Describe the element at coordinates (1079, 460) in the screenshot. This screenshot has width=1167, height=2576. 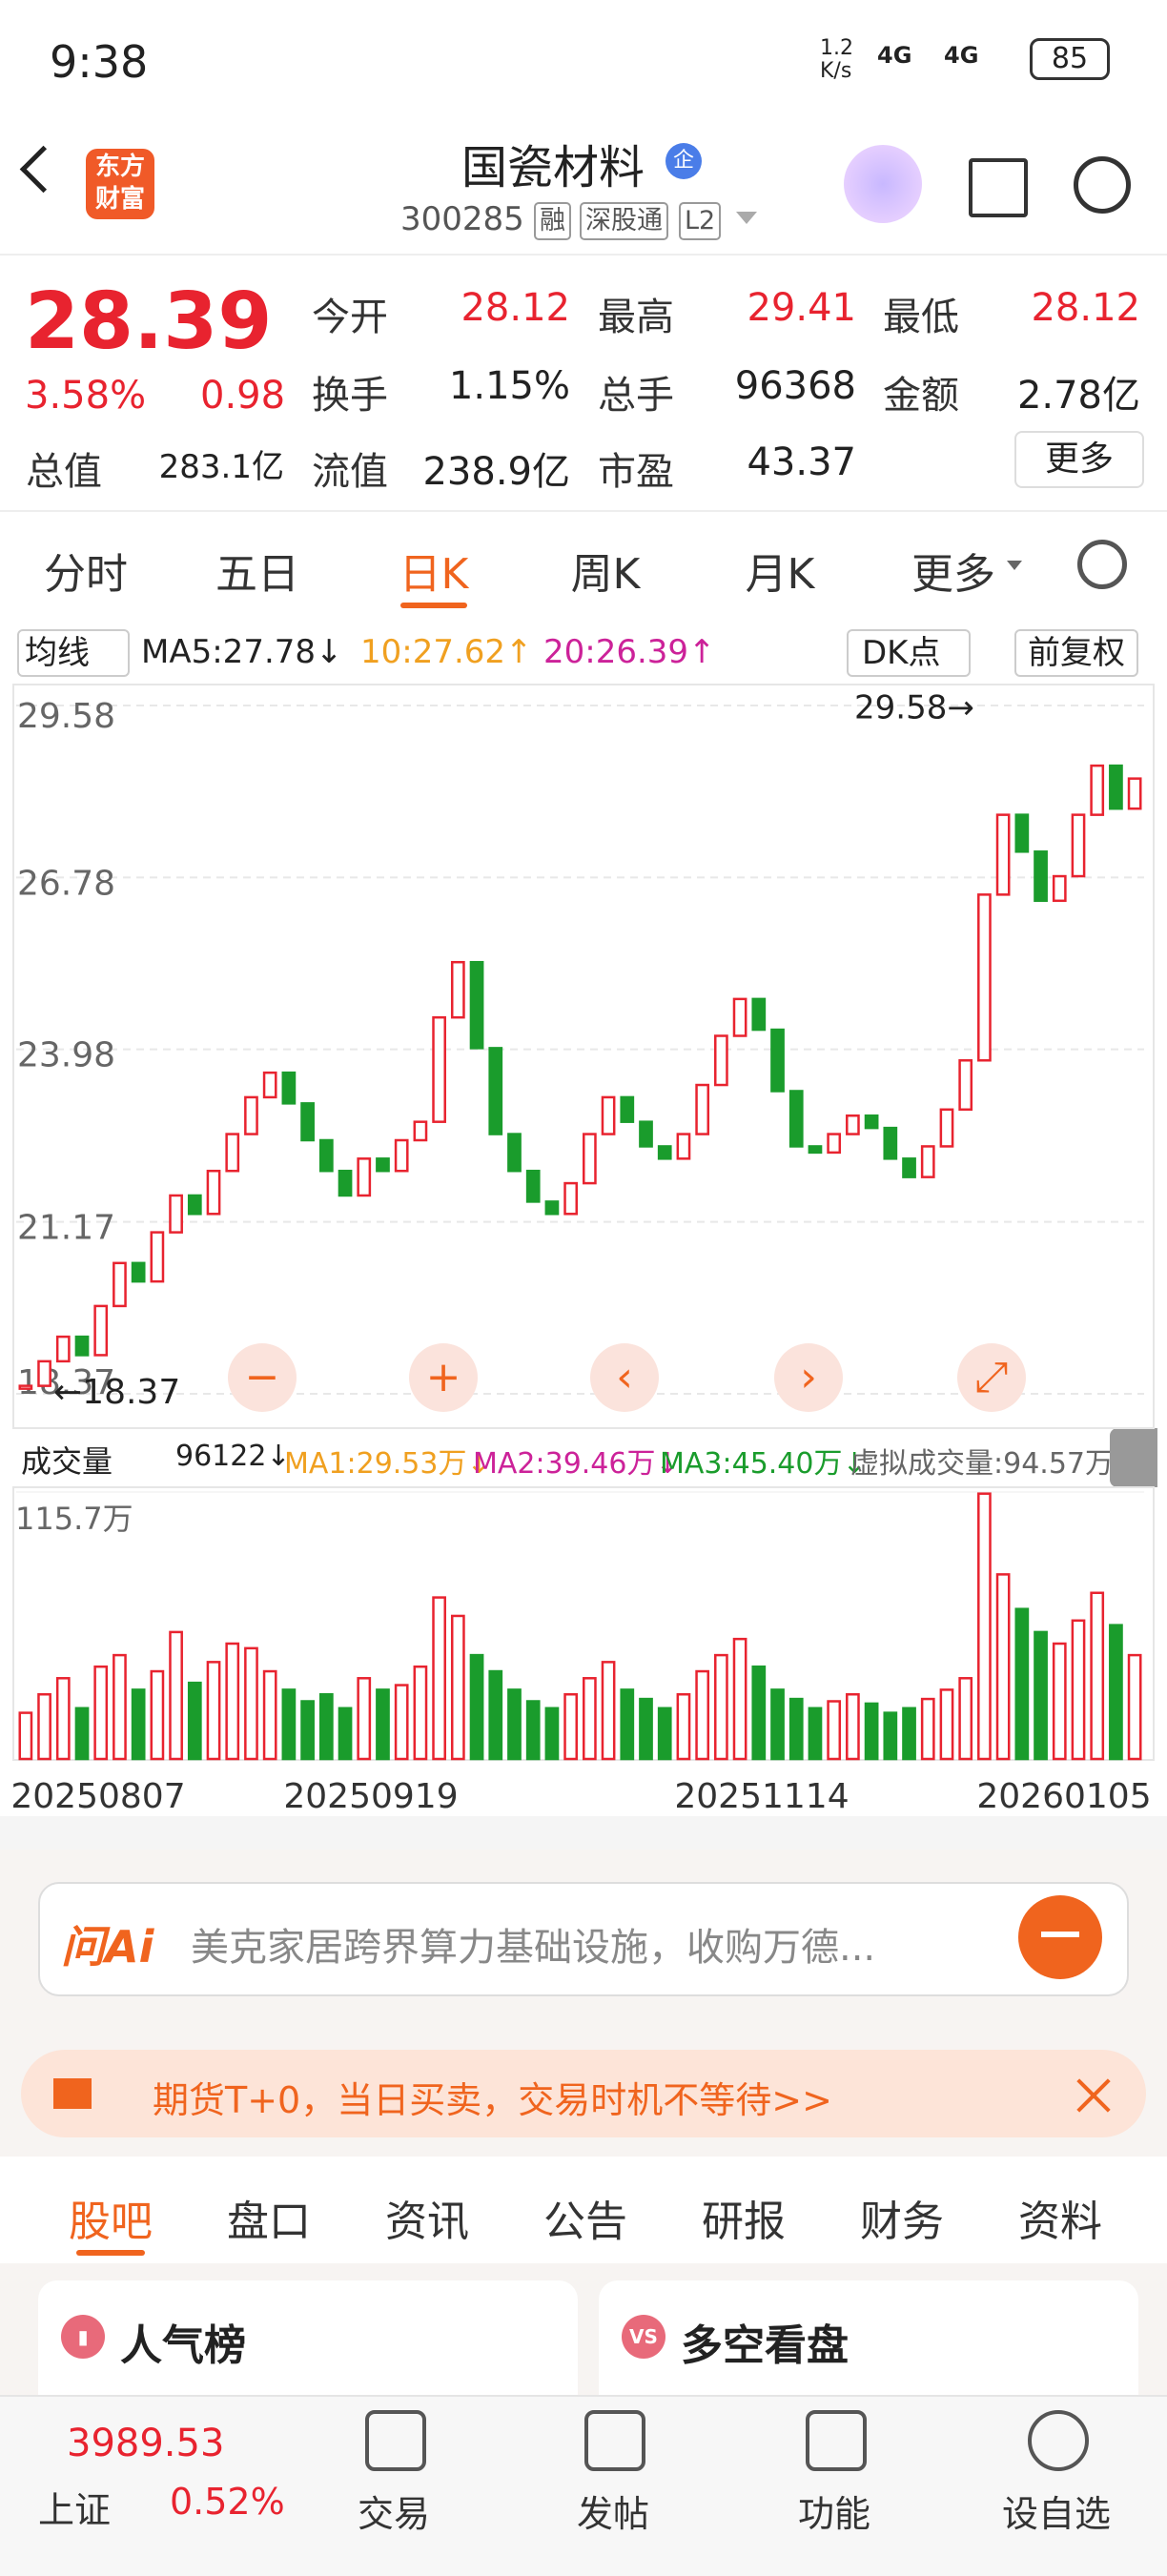
I see `more-button: 更多` at that location.